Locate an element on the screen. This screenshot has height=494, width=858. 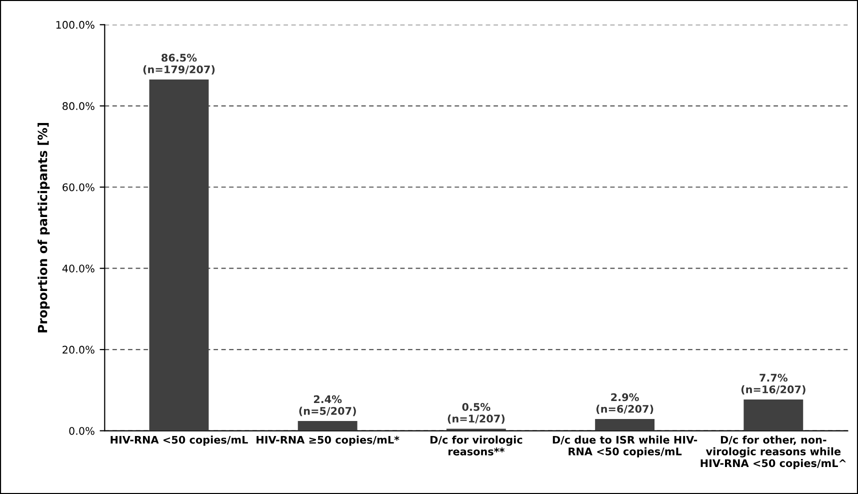
data-label: 86.5% (n=179/207) is located at coordinates (179, 64).